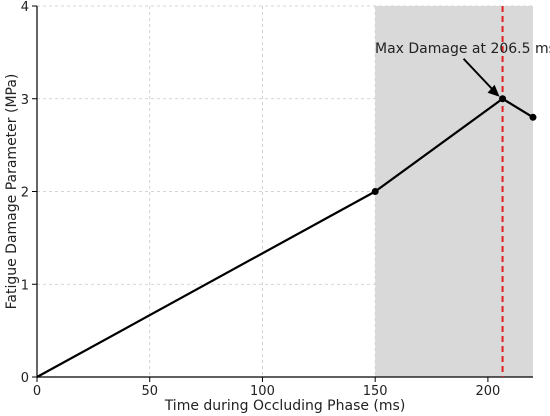 This screenshot has width=550, height=416. What do you see at coordinates (462, 49) in the screenshot?
I see `max-damage-annotation: Max Damage at 206.5 ms` at bounding box center [462, 49].